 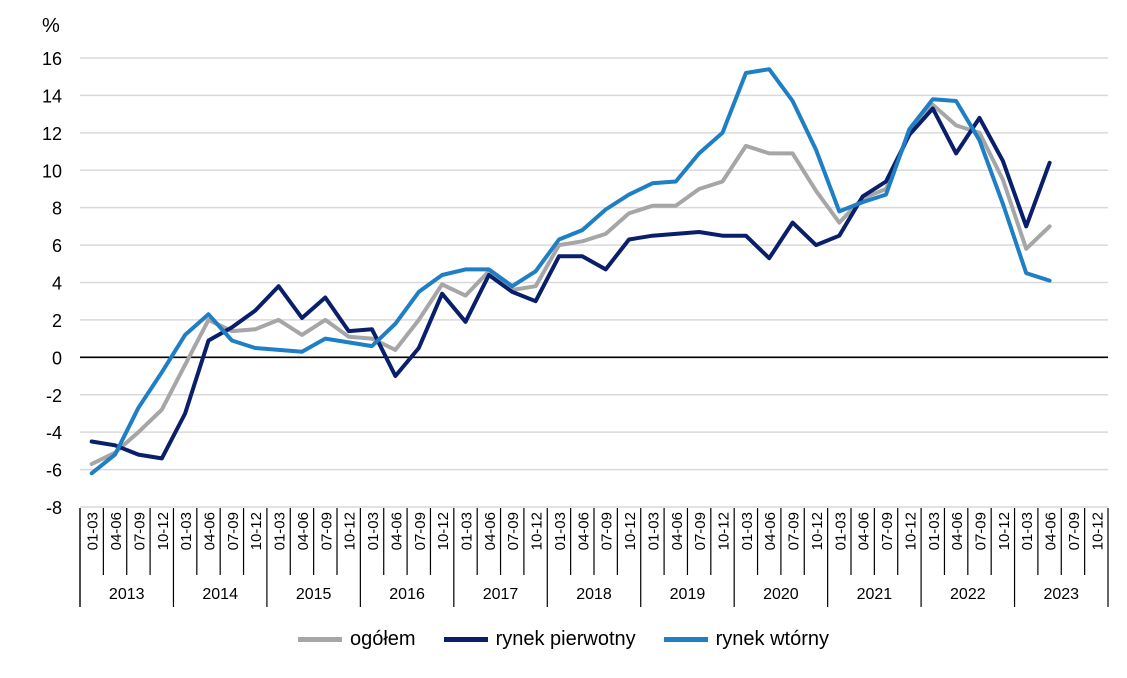 What do you see at coordinates (781, 594) in the screenshot?
I see `year-label: 2020` at bounding box center [781, 594].